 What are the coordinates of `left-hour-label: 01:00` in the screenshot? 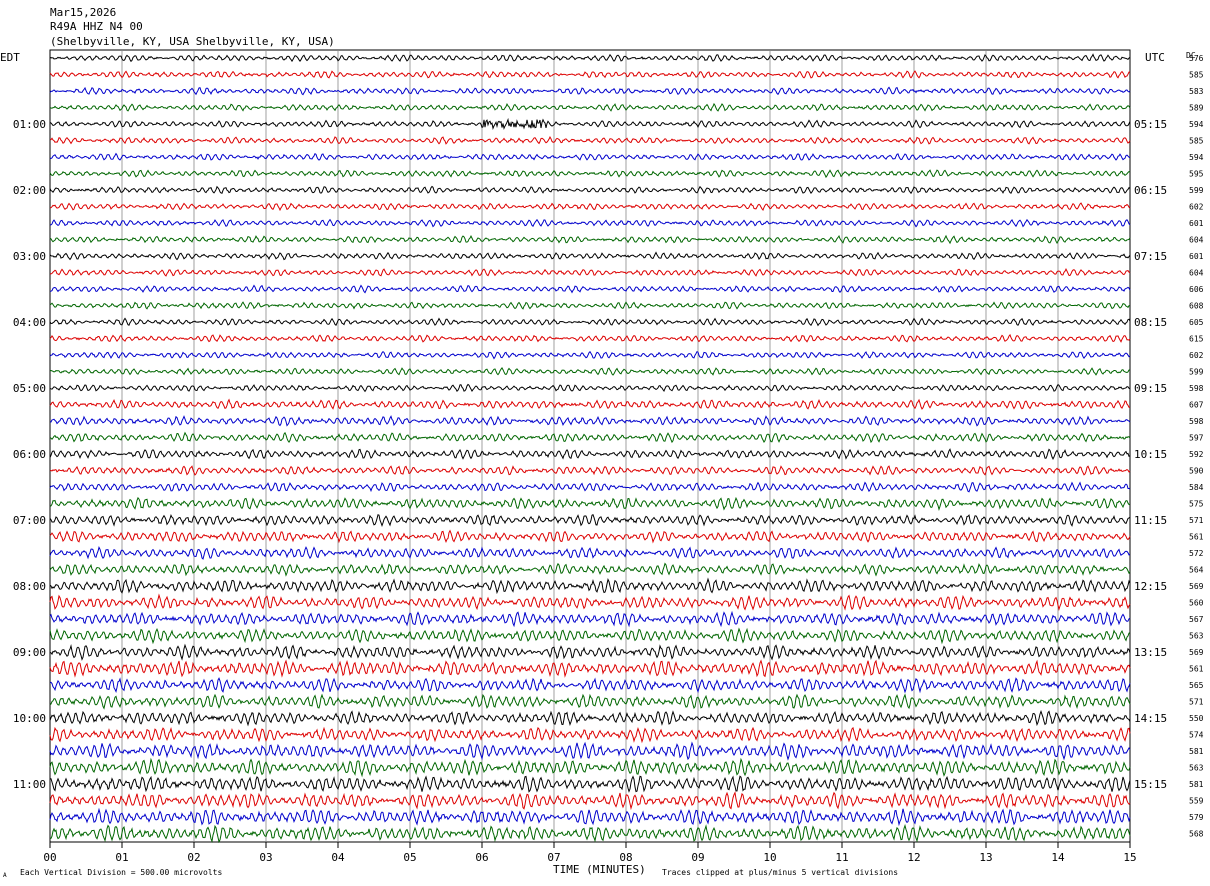 It's located at (29, 124).